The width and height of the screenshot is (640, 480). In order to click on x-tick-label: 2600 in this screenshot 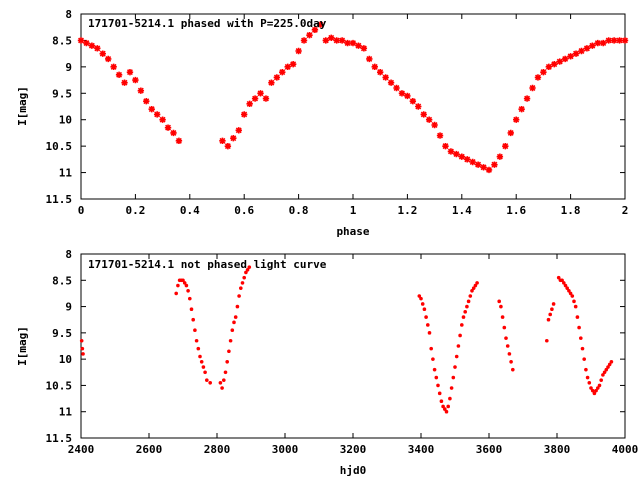, I will do `click(149, 449)`.